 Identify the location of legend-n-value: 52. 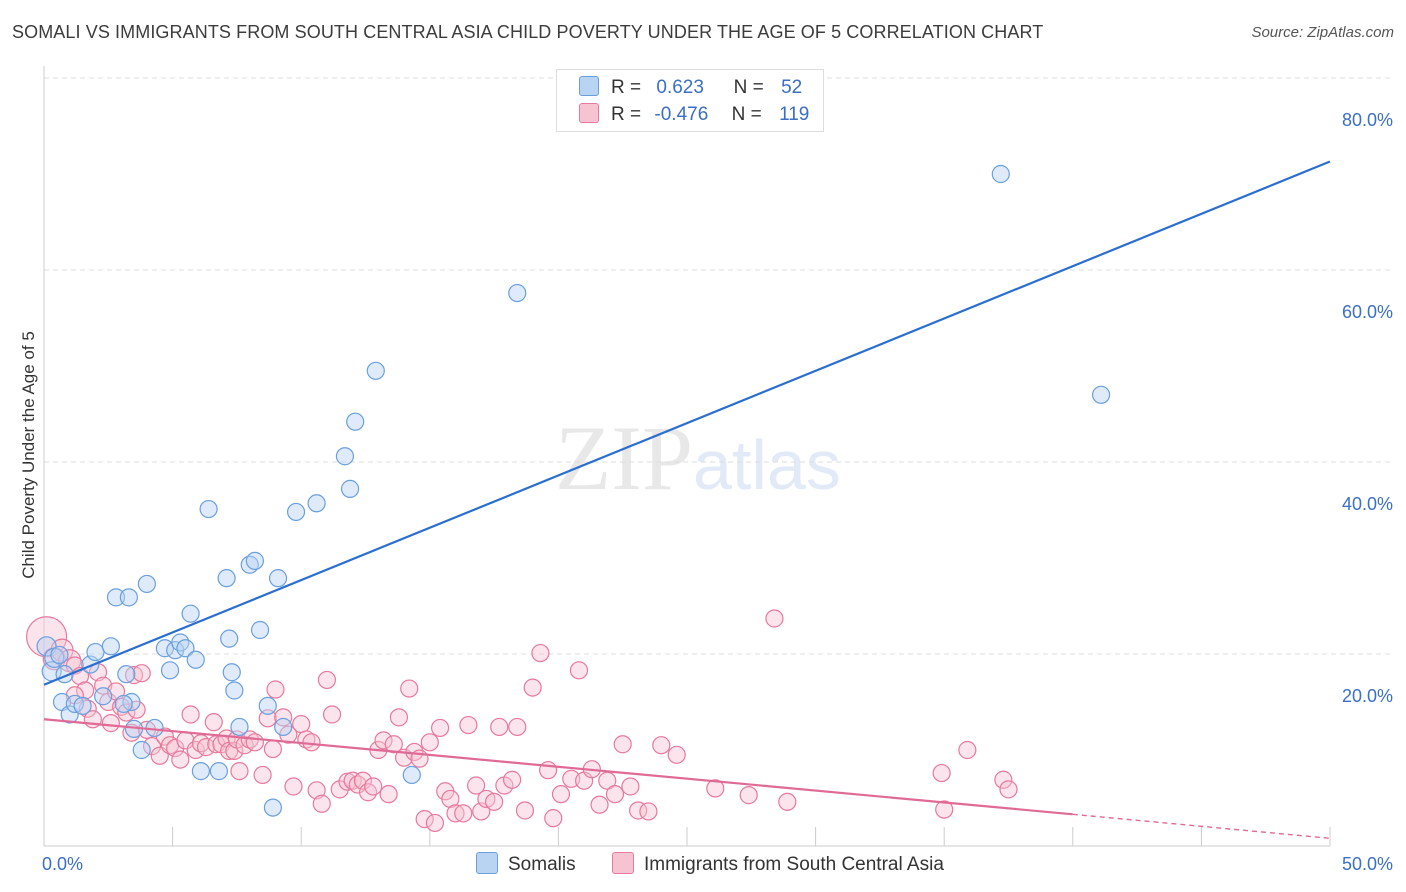
(792, 87).